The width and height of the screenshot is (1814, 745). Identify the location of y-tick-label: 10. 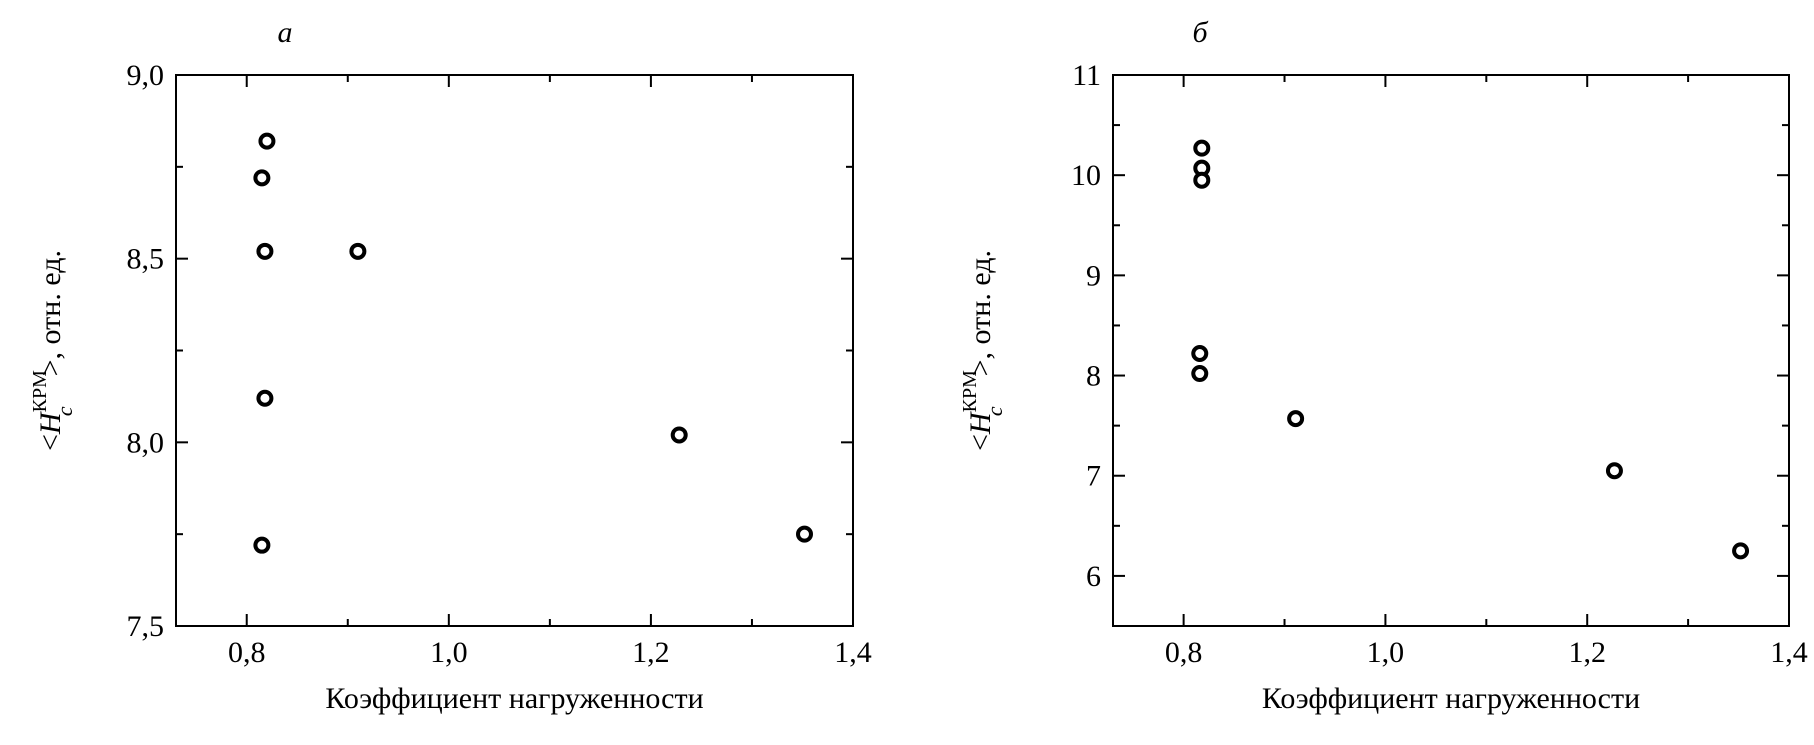
(1086, 175).